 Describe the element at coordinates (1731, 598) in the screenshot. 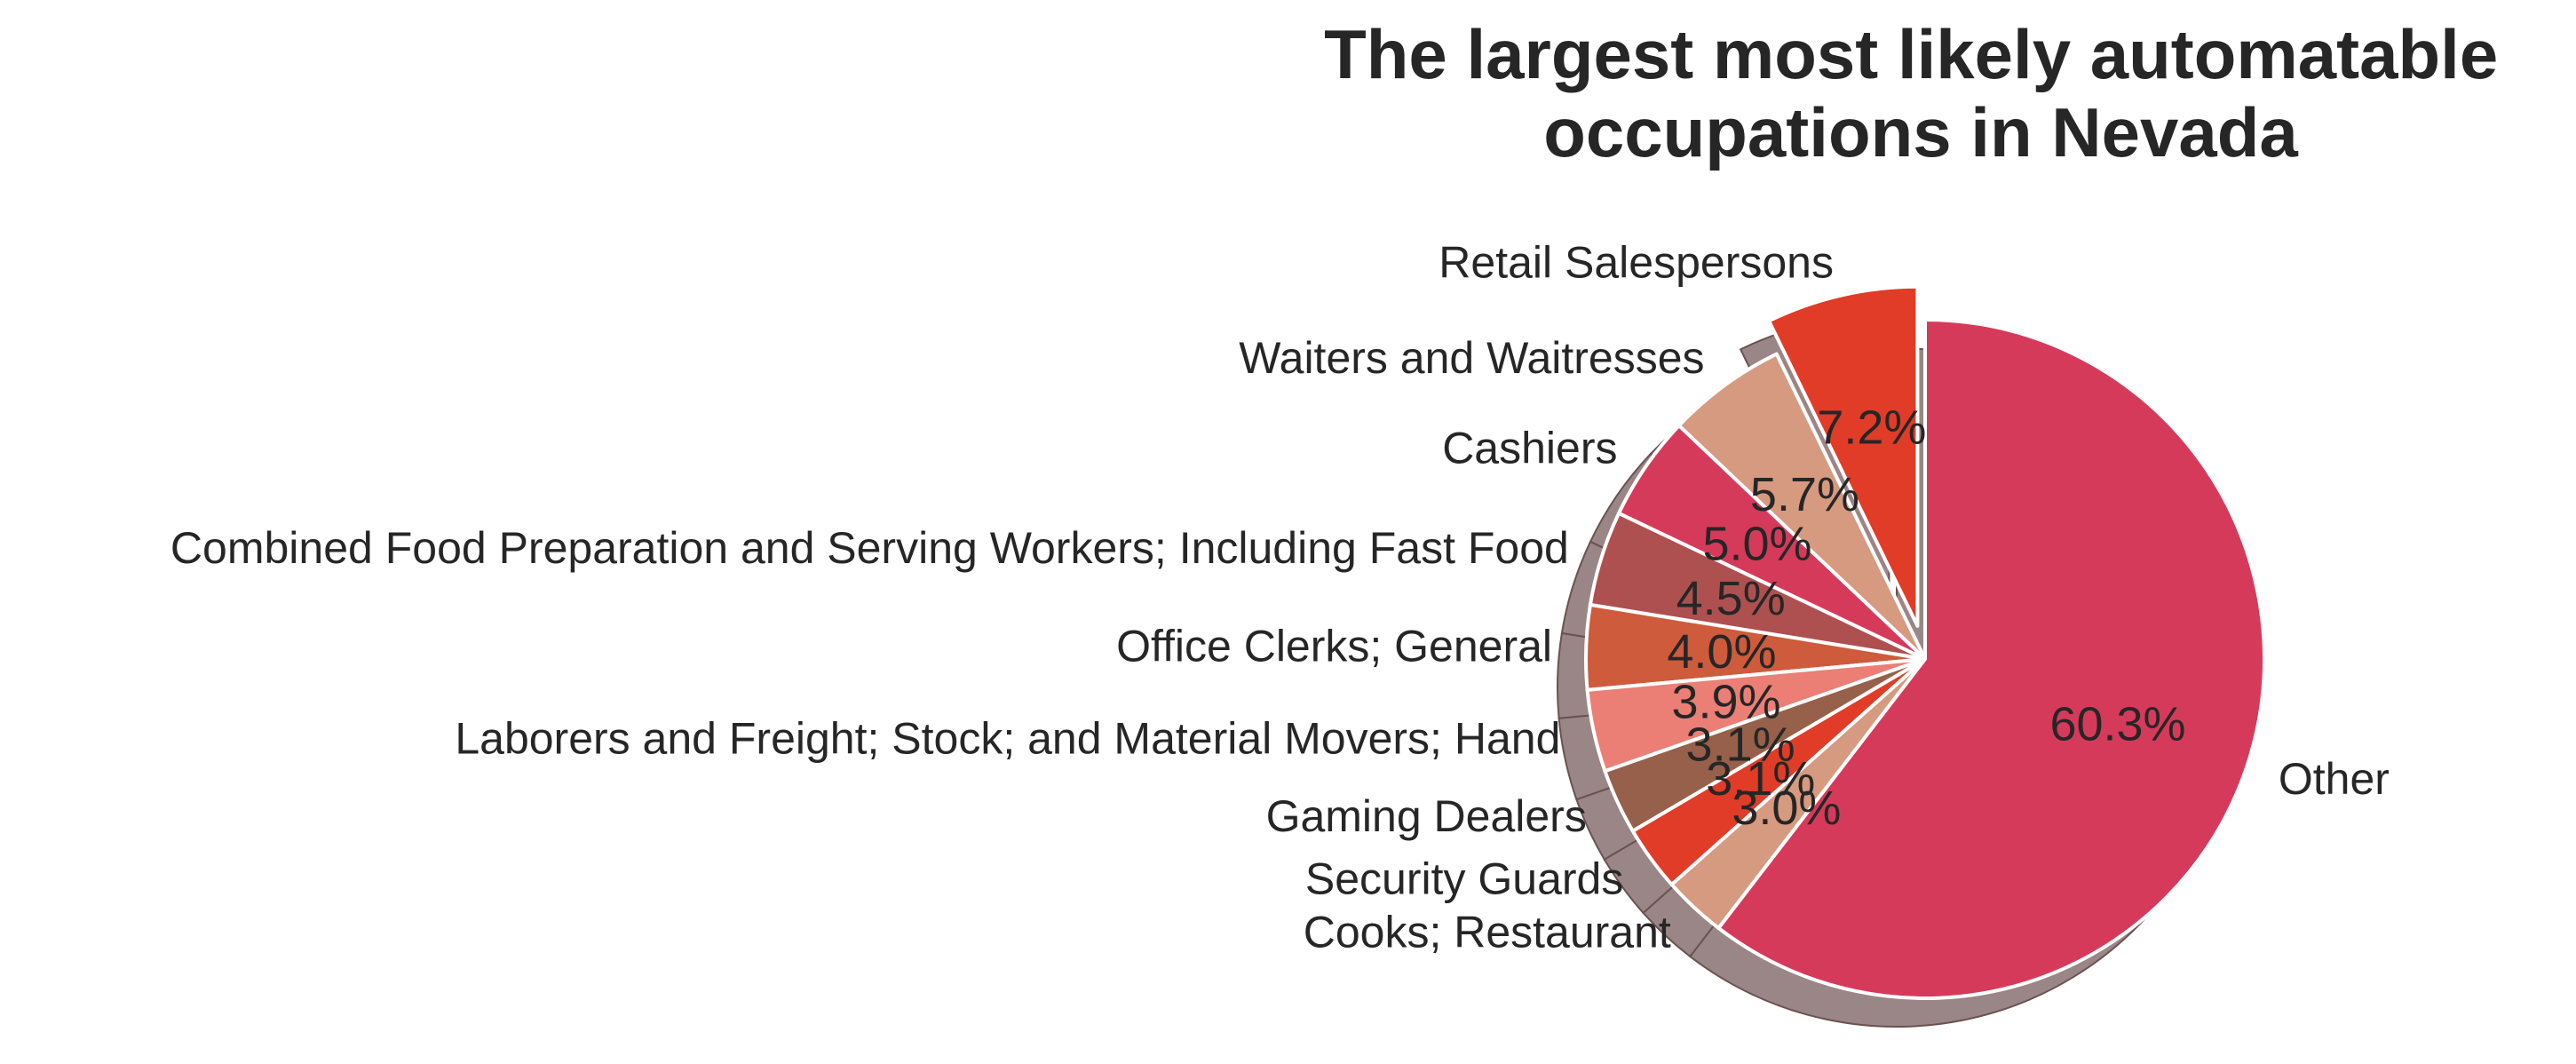

I see `percent-combined-food-preparation-and-serving-workers-including-fast-food: 4.5%` at that location.